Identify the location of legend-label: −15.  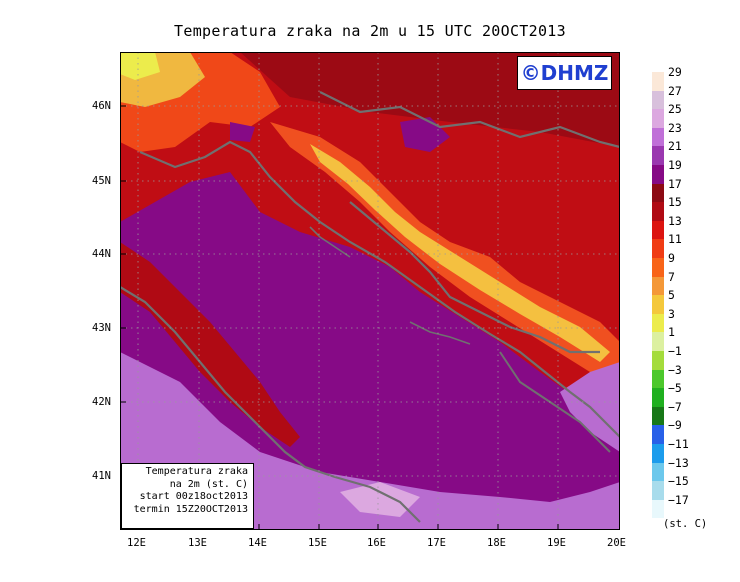
(678, 481).